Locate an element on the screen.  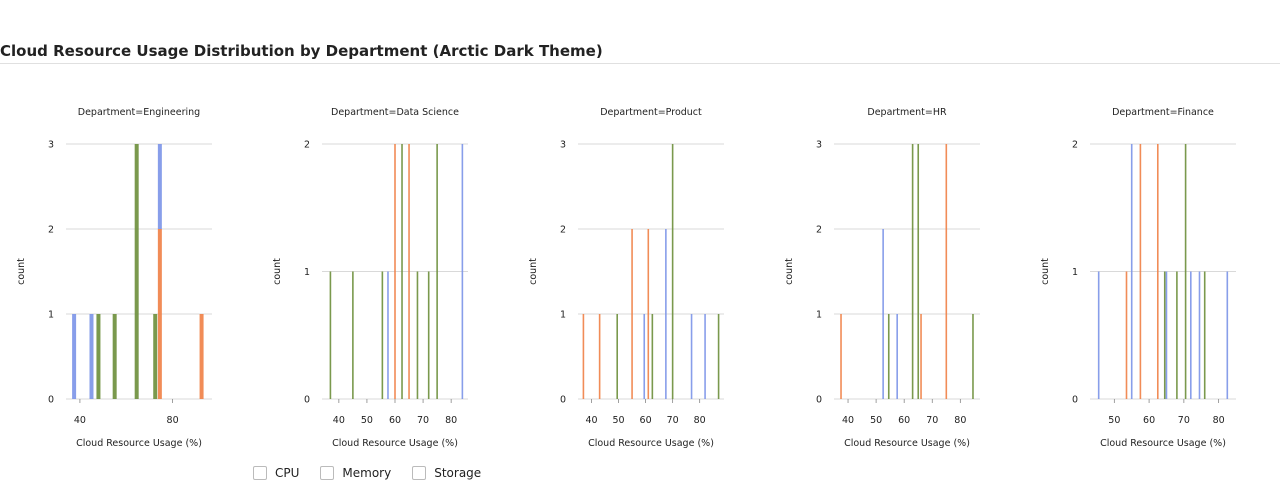
y-tick-label-finance-0: 0 is located at coordinates (1075, 400).